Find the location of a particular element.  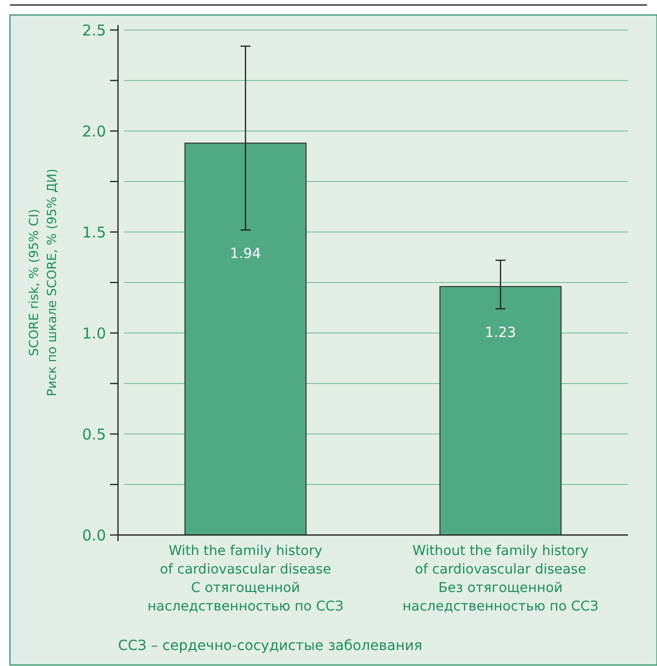

y-tick-label: 1.5 is located at coordinates (94, 232).